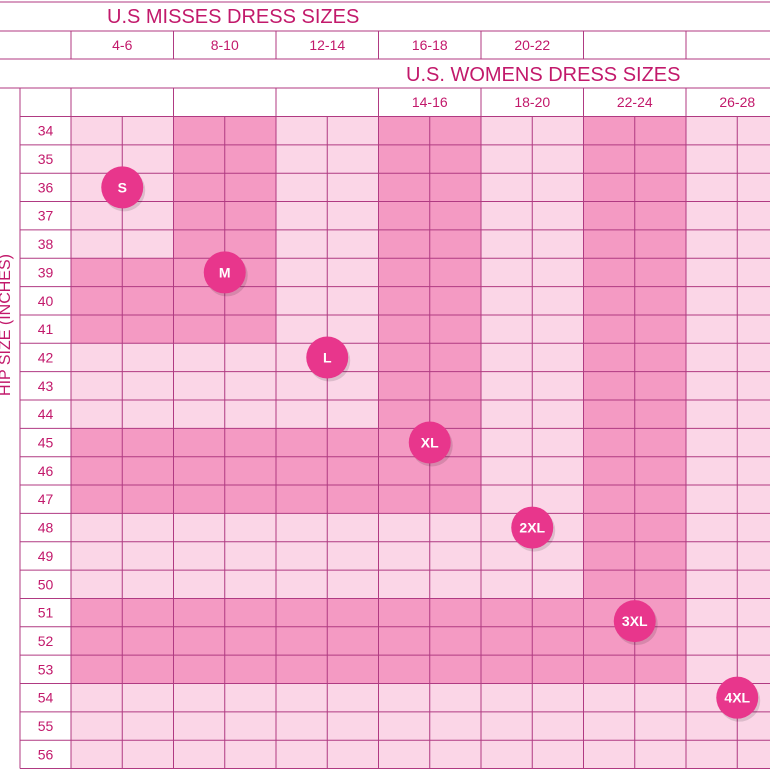 The height and width of the screenshot is (770, 770). Describe the element at coordinates (46, 244) in the screenshot. I see `hip-size-label: 38` at that location.